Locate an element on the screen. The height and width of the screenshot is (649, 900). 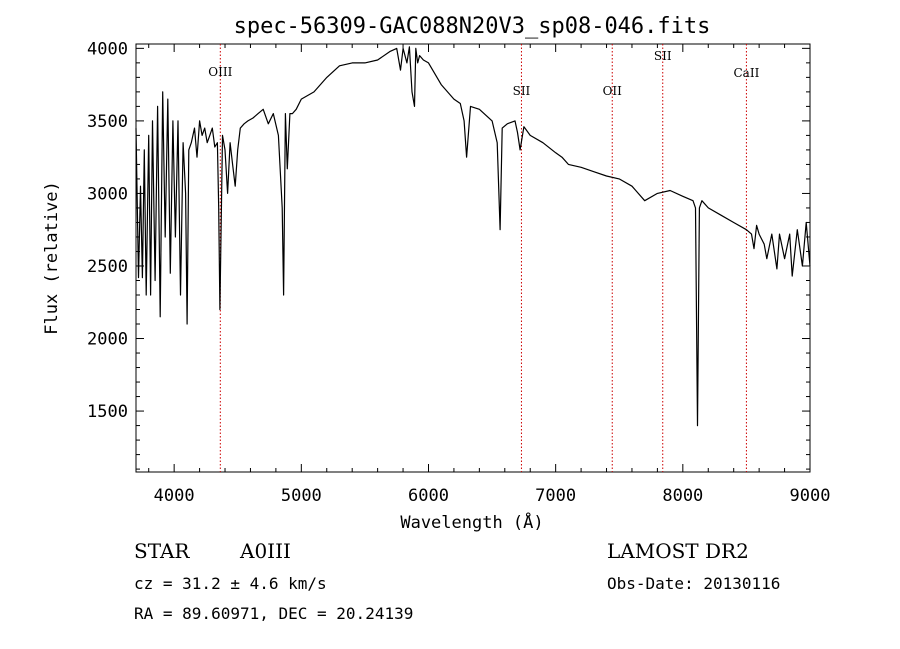
object-subclass: A0III is located at coordinates (265, 551).